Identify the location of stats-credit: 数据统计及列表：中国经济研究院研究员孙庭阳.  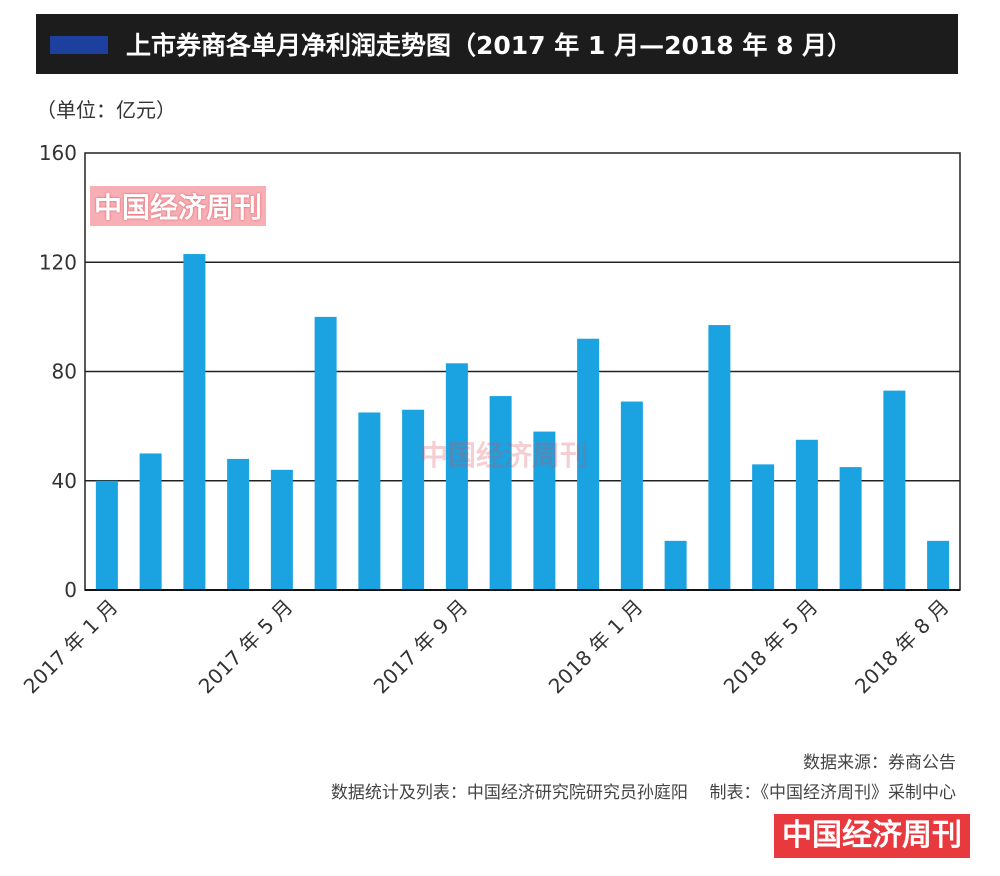
(509, 793).